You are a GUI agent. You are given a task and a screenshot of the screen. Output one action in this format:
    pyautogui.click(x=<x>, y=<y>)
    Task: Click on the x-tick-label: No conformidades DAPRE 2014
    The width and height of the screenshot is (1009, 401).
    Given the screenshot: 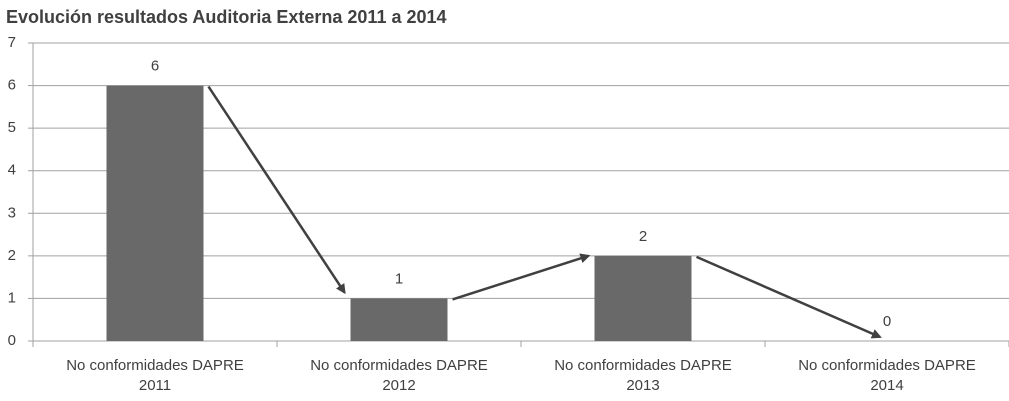 What is the action you would take?
    pyautogui.click(x=887, y=375)
    